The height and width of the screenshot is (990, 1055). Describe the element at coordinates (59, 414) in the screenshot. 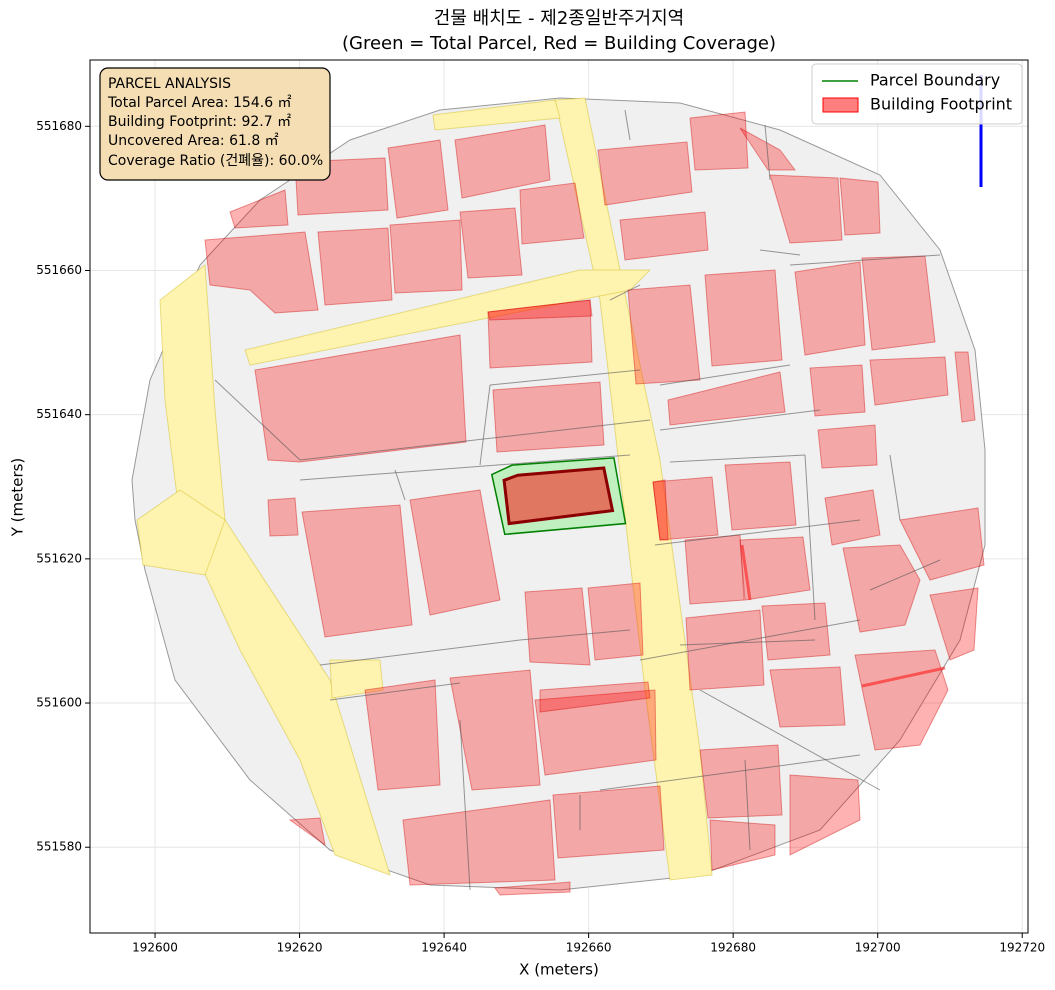

I see `y-tick-label: 551640` at that location.